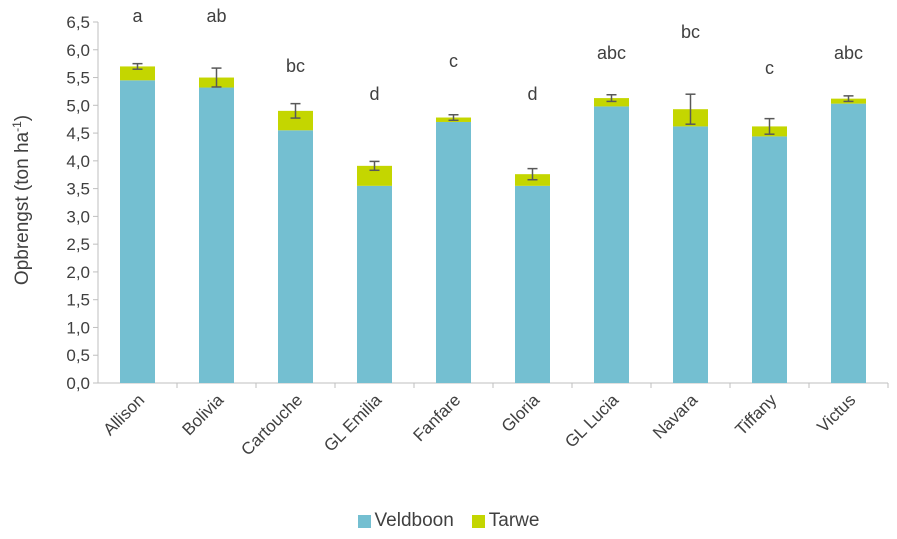  I want to click on y-tick-label: 4,0, so click(78, 161).